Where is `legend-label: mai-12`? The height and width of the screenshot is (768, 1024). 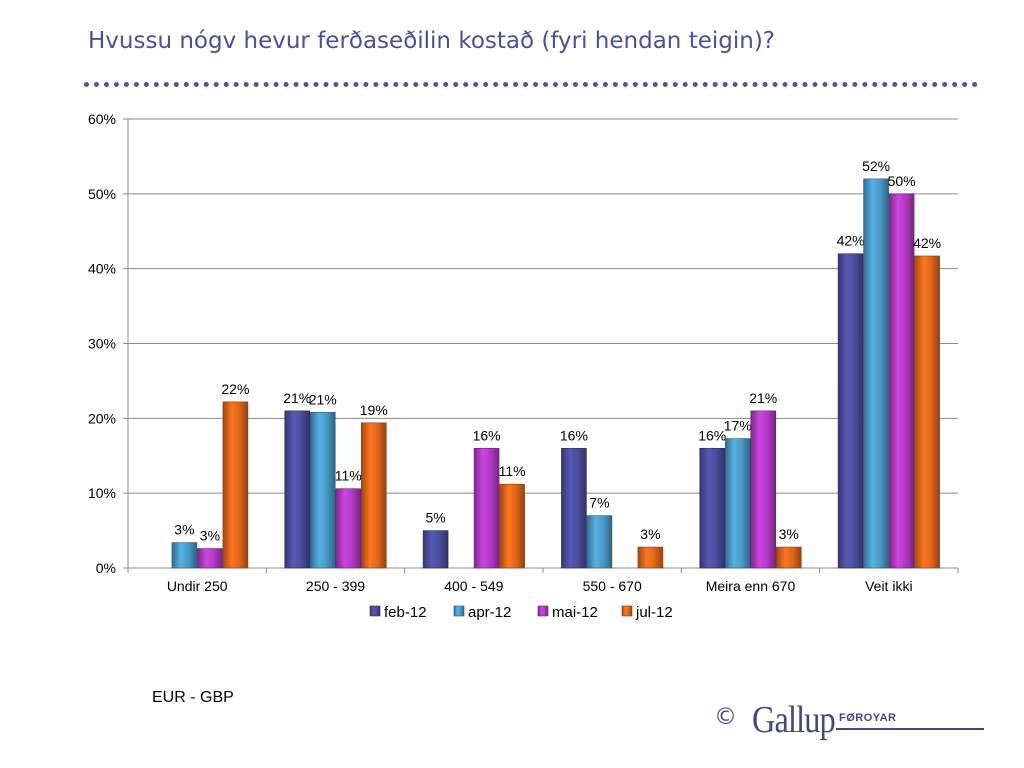
legend-label: mai-12 is located at coordinates (575, 612).